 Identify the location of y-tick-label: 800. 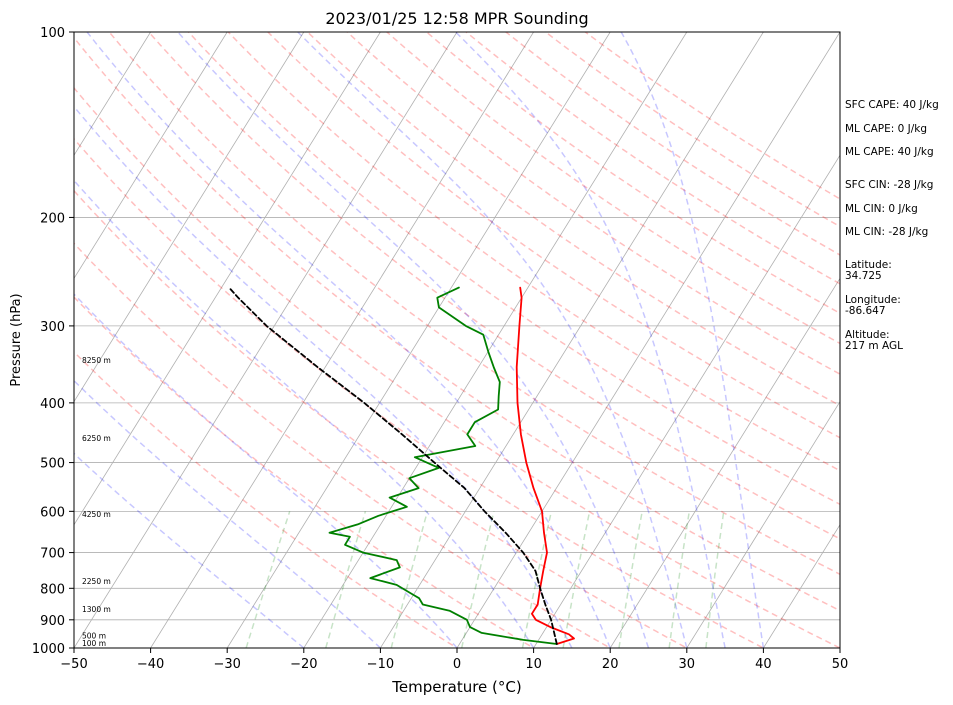
(52, 589).